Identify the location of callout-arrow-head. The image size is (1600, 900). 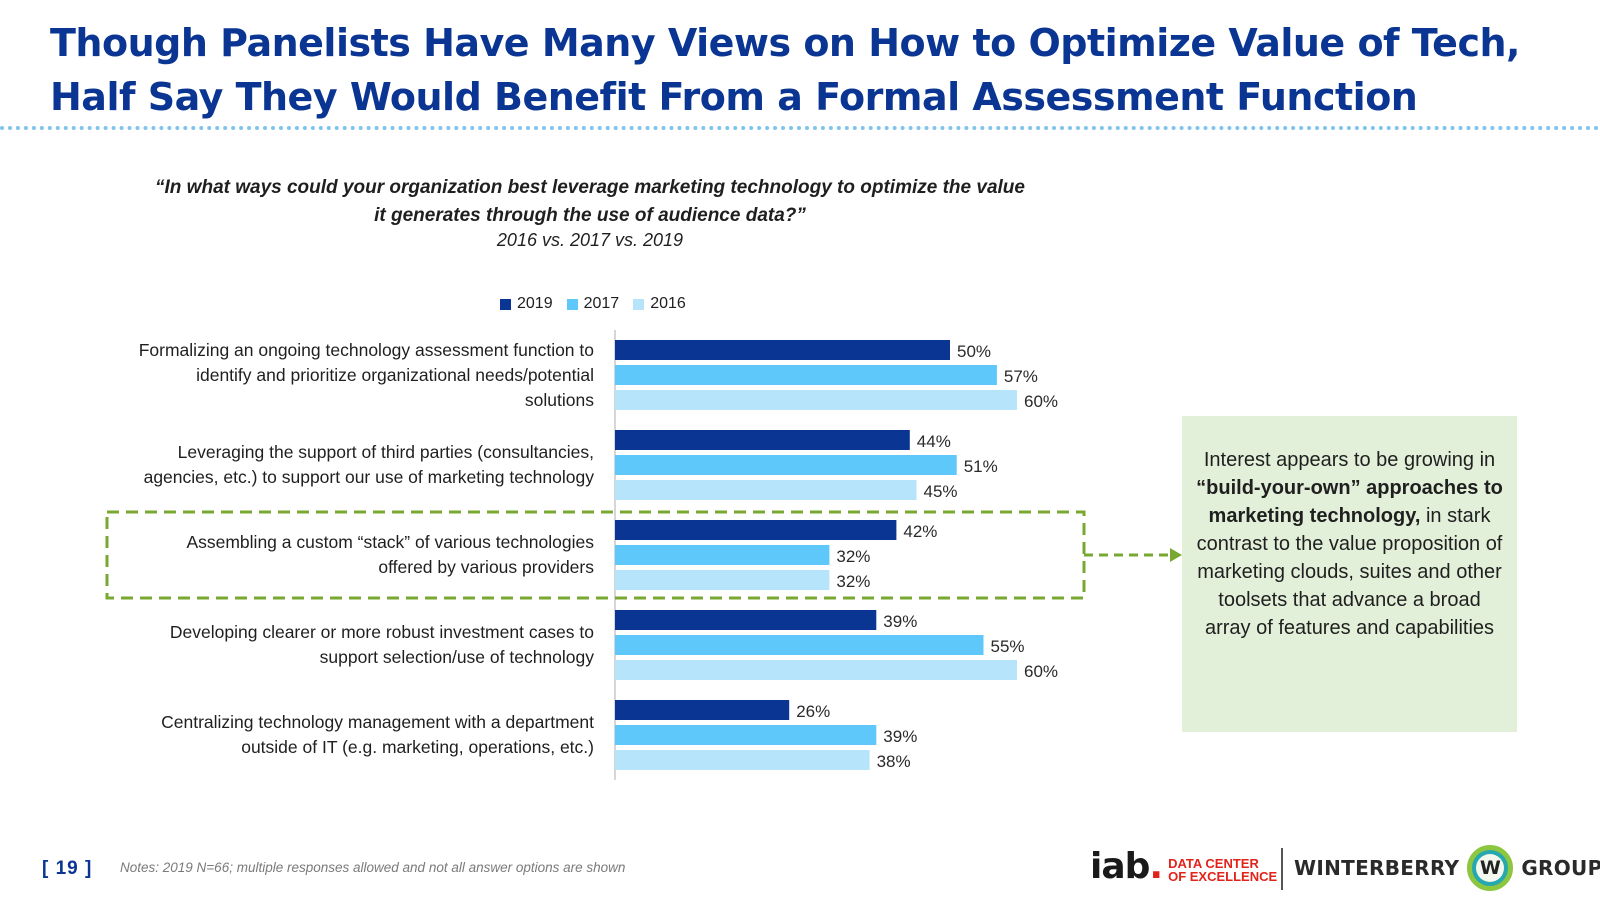
(1176, 555).